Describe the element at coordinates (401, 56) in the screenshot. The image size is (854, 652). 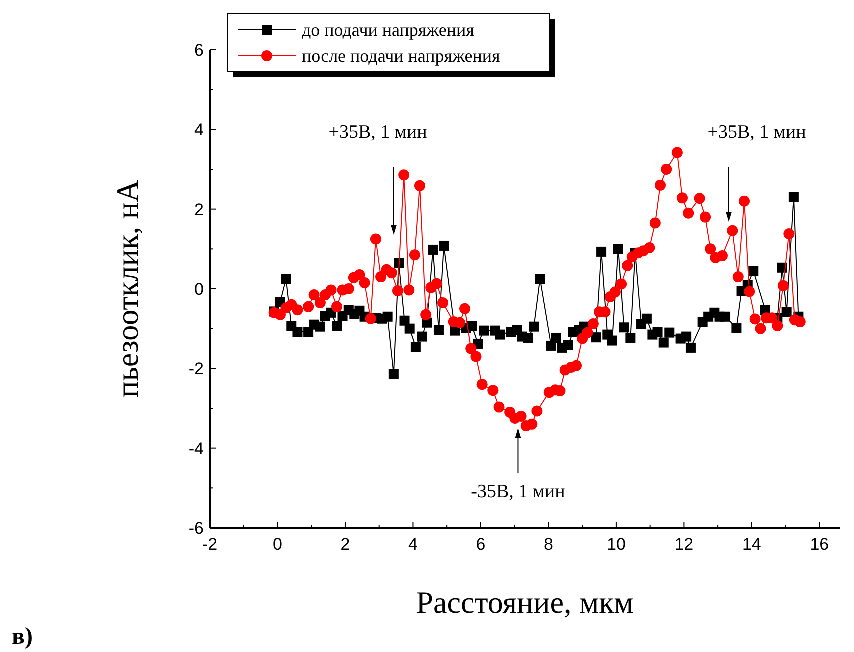
I see `legend-label: после подачи напряжения` at that location.